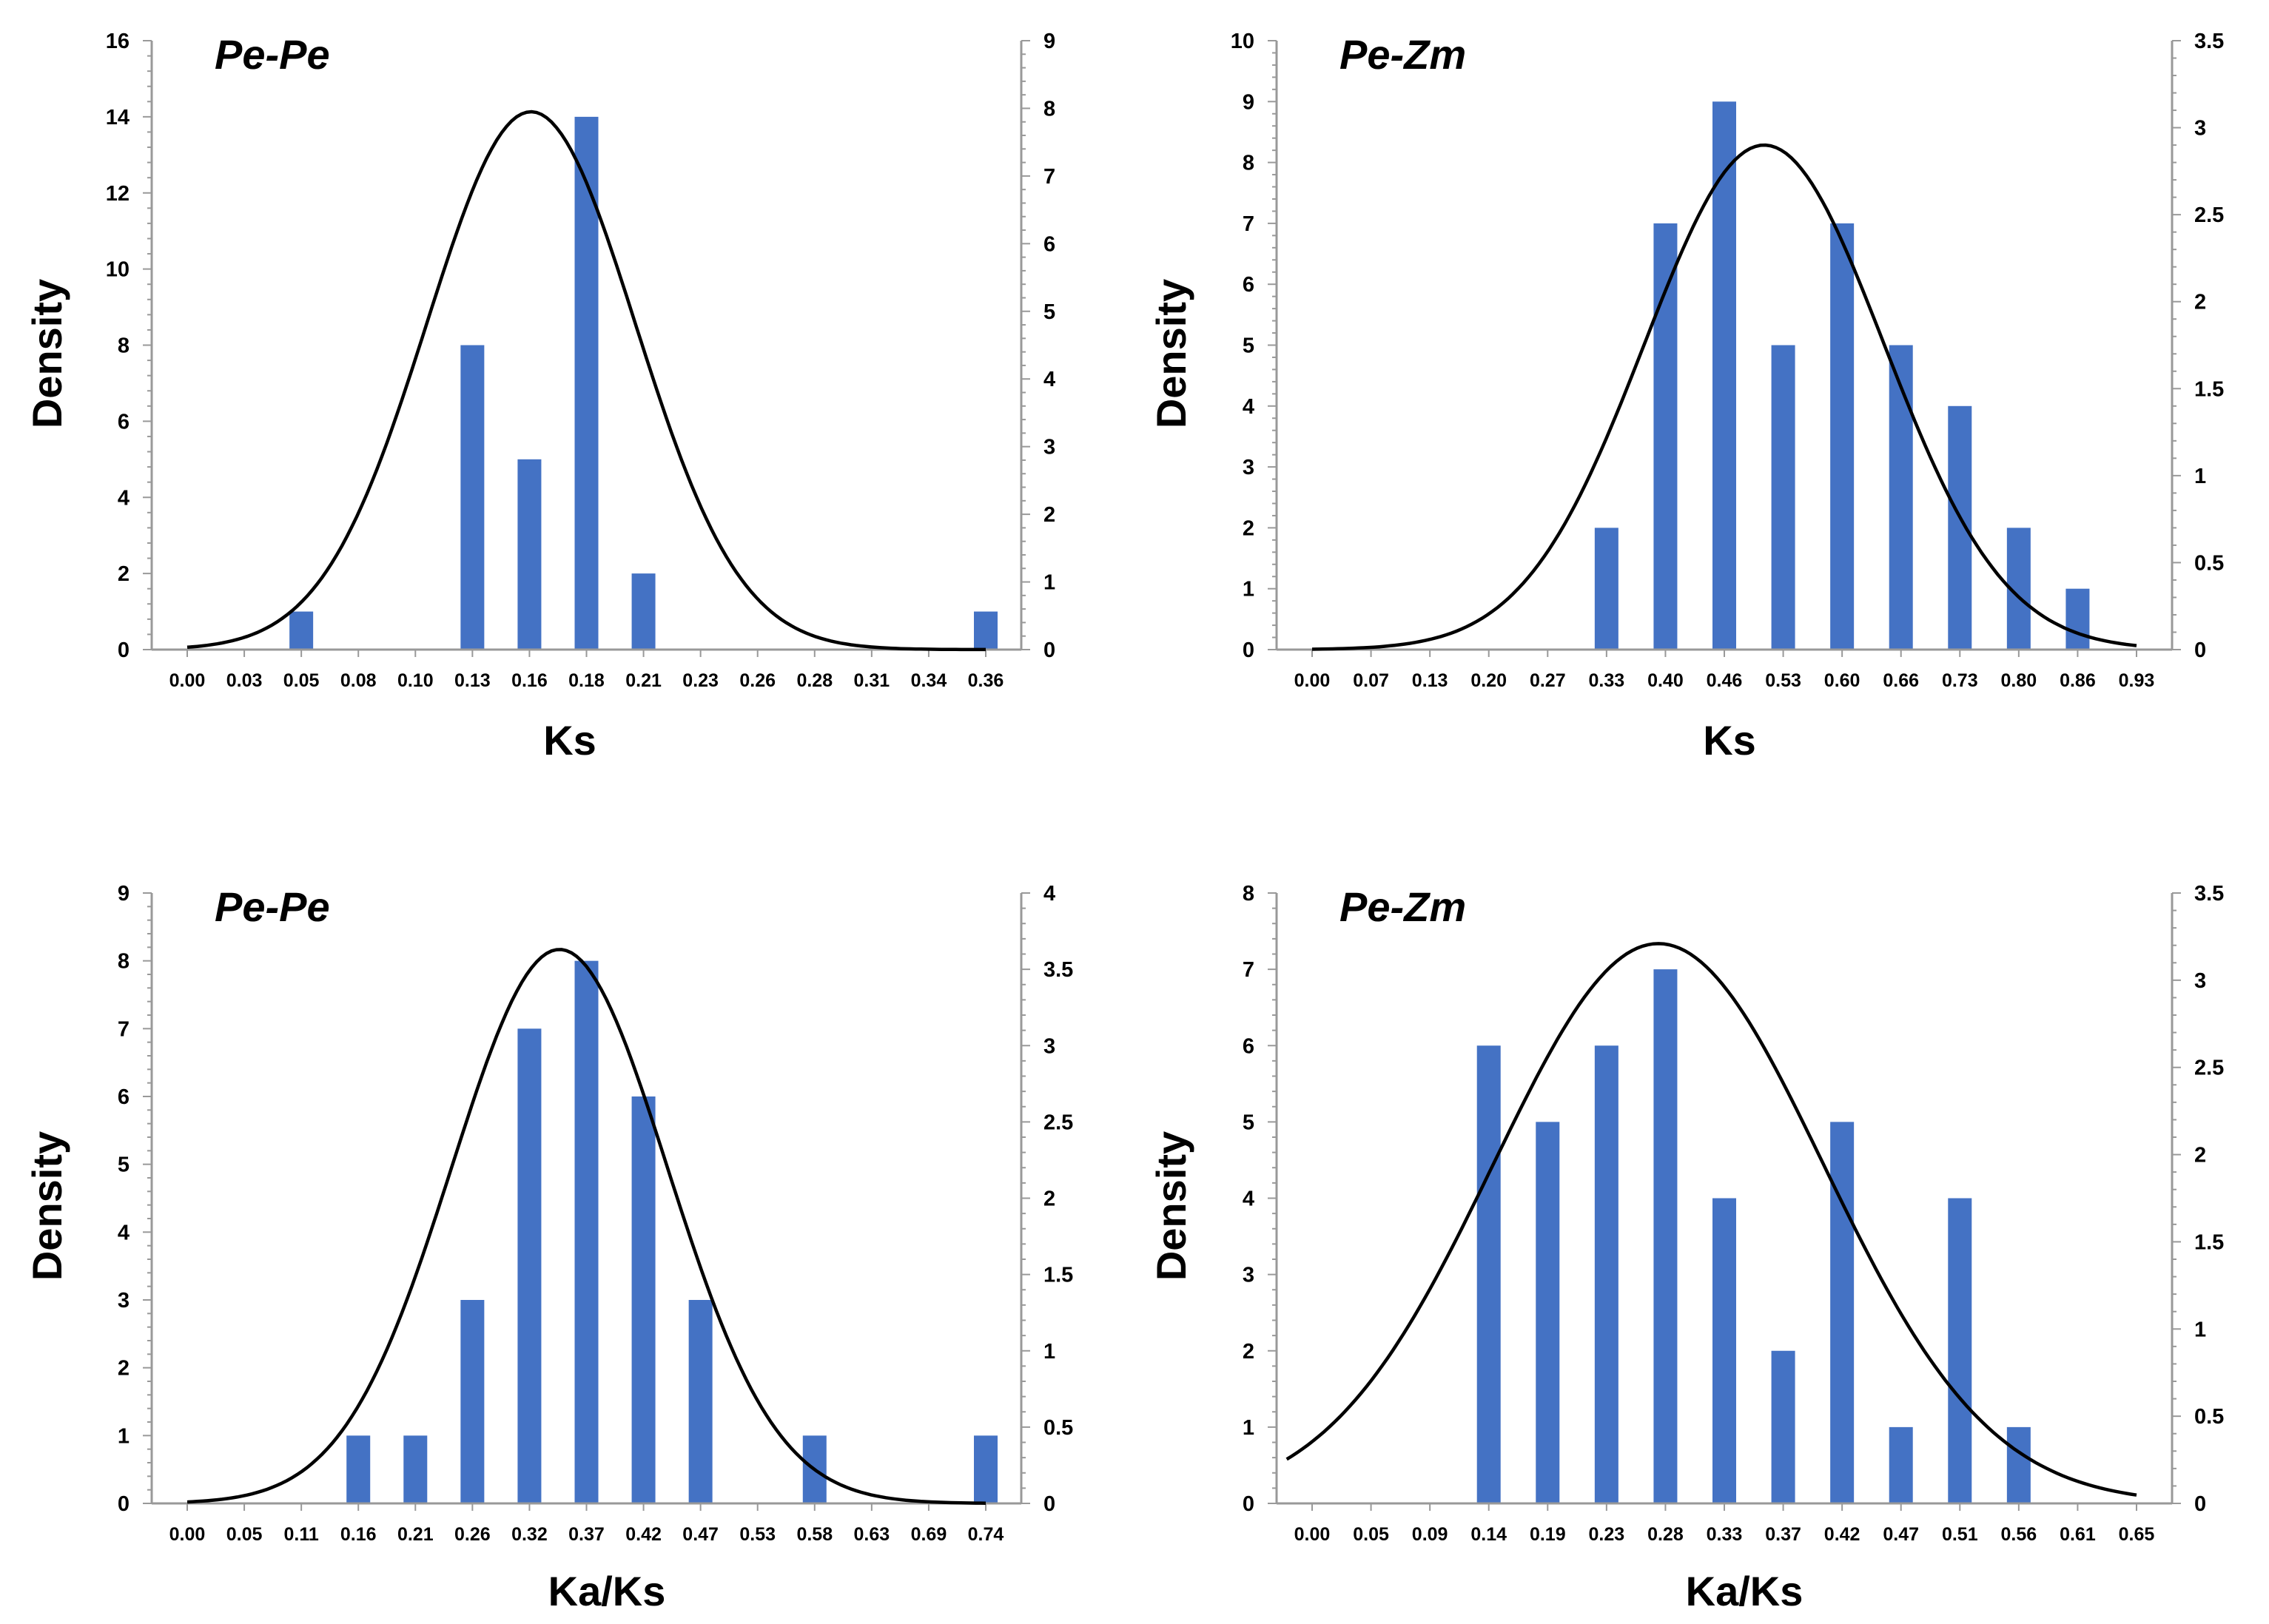  Describe the element at coordinates (301, 1534) in the screenshot. I see `x-tick-label: 0.11` at that location.